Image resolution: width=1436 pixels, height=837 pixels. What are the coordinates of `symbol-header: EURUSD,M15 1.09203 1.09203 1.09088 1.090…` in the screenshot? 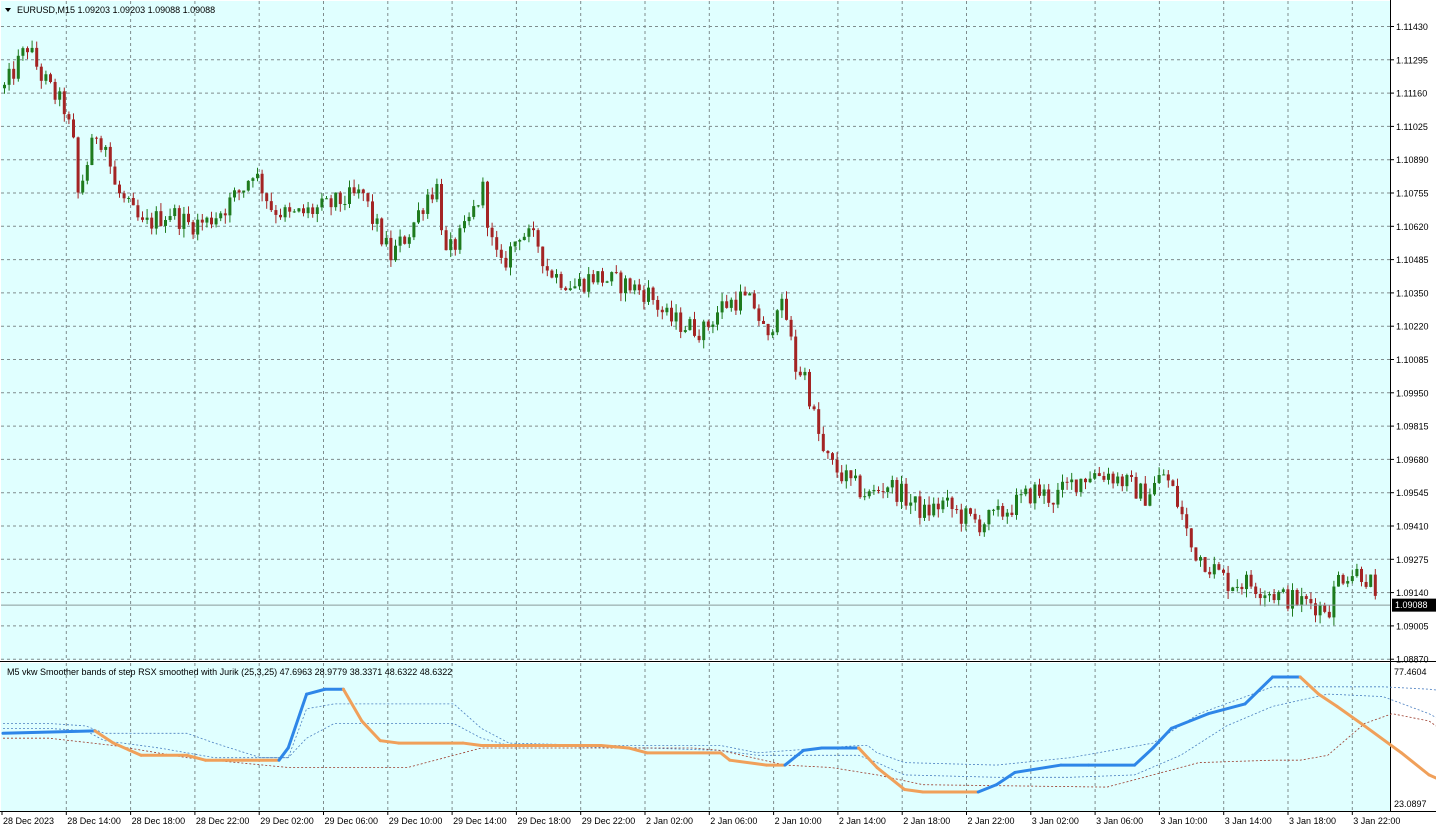 It's located at (116, 10).